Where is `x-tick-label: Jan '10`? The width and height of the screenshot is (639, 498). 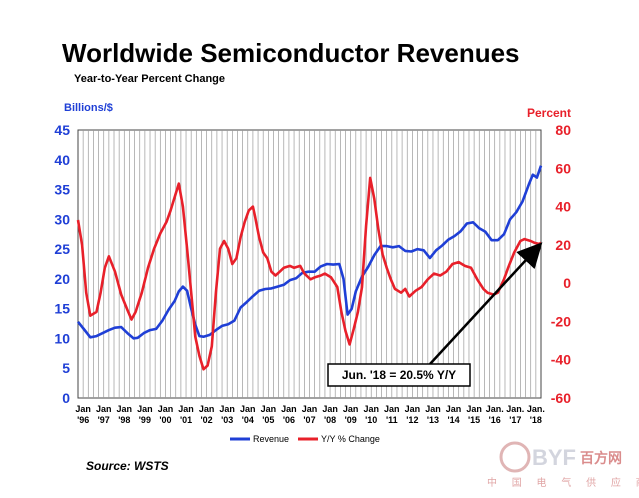
x-tick-label: Jan '10 is located at coordinates (371, 414).